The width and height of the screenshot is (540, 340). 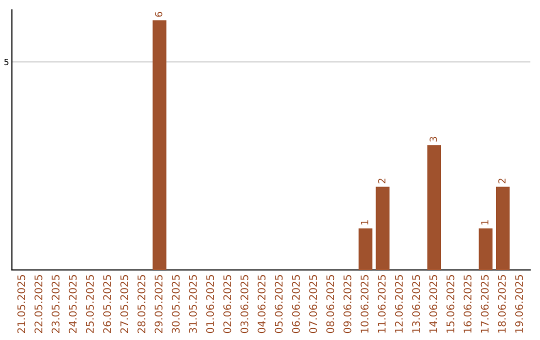 I want to click on x-tick-label: 14.06.2025, so click(x=433, y=304).